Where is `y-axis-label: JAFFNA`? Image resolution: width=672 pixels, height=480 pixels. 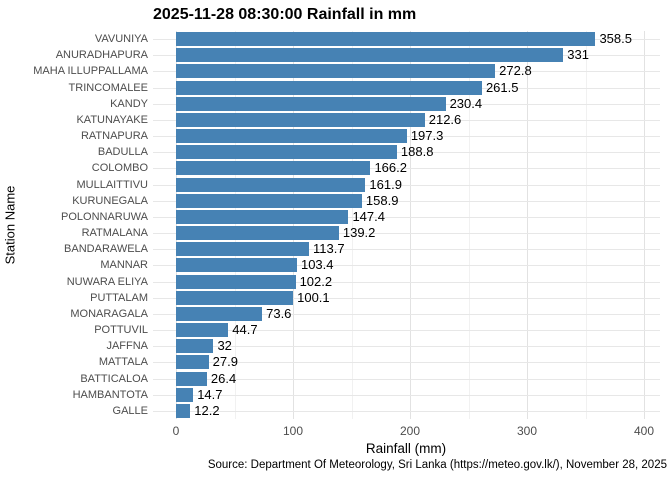
y-axis-label: JAFFNA is located at coordinates (127, 346).